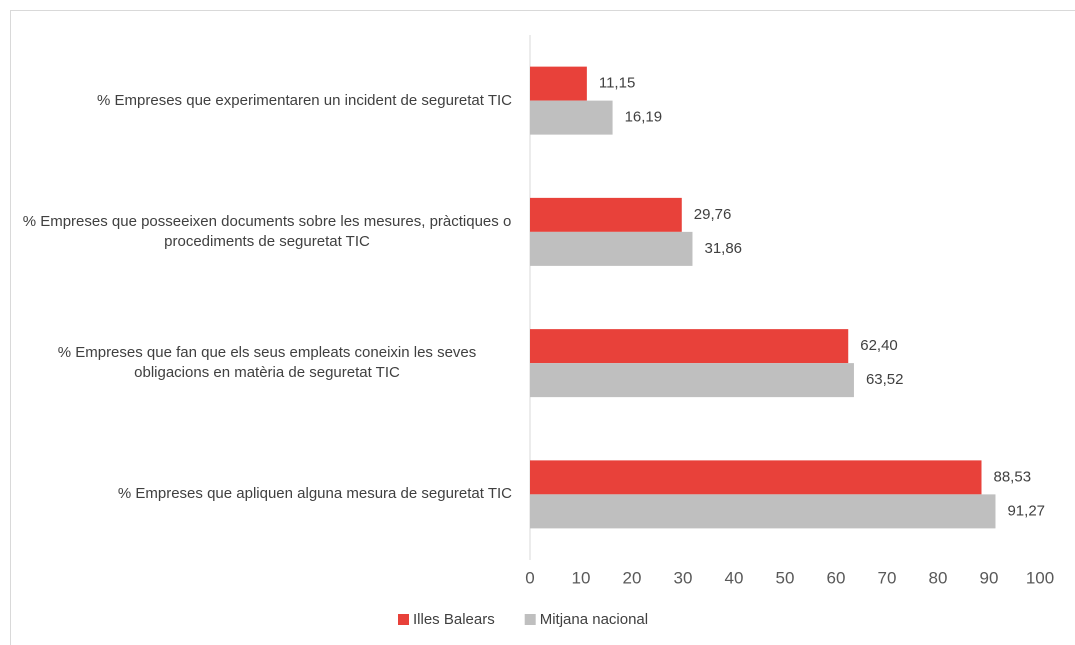 This screenshot has width=1075, height=645. Describe the element at coordinates (581, 577) in the screenshot. I see `x-tick-label: 10` at that location.